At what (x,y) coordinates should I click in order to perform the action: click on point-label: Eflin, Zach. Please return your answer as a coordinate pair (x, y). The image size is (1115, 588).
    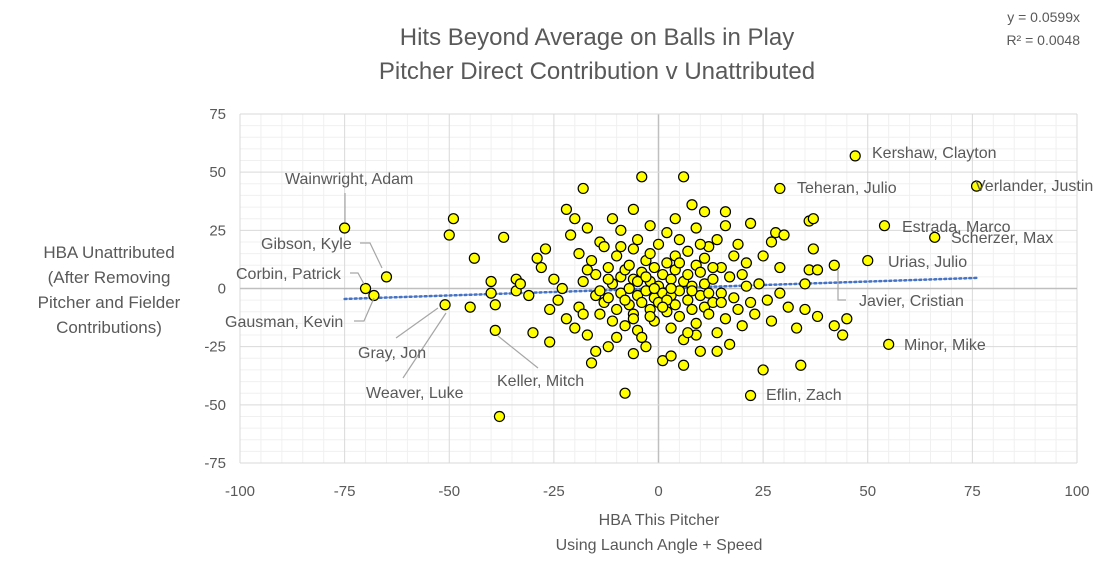
    Looking at the image, I should click on (804, 395).